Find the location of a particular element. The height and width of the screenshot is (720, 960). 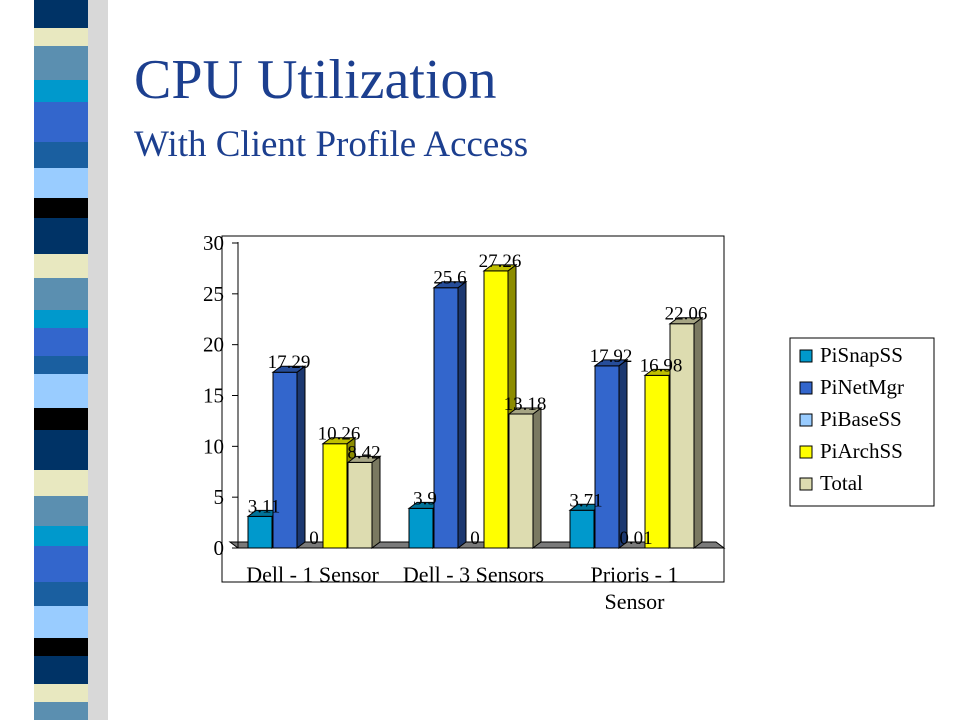

y-tick-label: 20 is located at coordinates (213, 345).